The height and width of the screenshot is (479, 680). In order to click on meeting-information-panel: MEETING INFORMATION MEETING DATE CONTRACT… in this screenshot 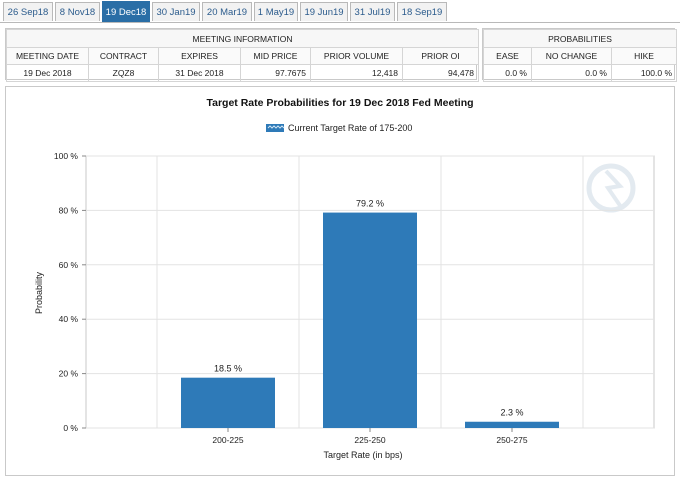, I will do `click(242, 55)`.